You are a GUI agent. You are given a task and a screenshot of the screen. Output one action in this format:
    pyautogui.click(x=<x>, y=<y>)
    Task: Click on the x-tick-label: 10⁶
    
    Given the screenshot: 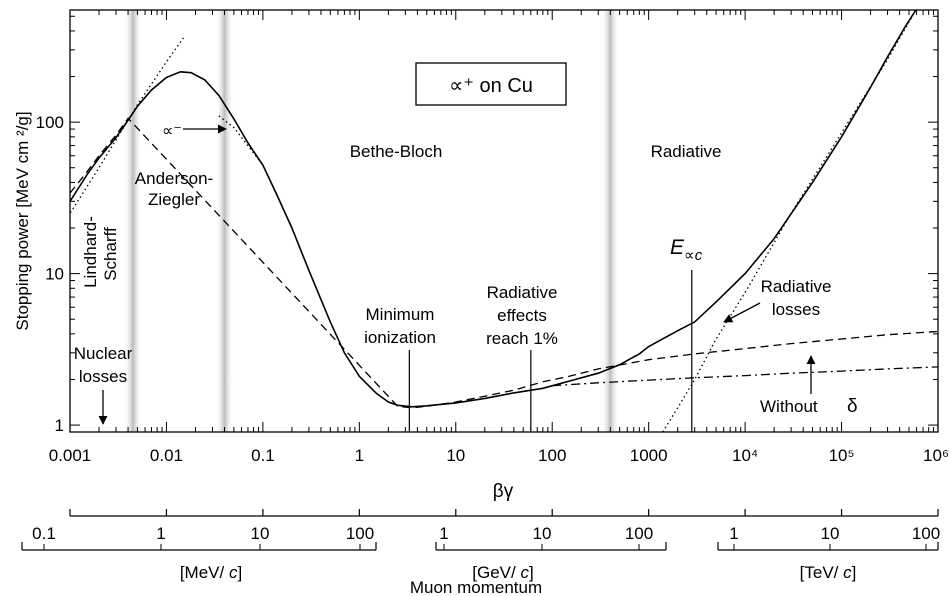 What is the action you would take?
    pyautogui.click(x=936, y=455)
    